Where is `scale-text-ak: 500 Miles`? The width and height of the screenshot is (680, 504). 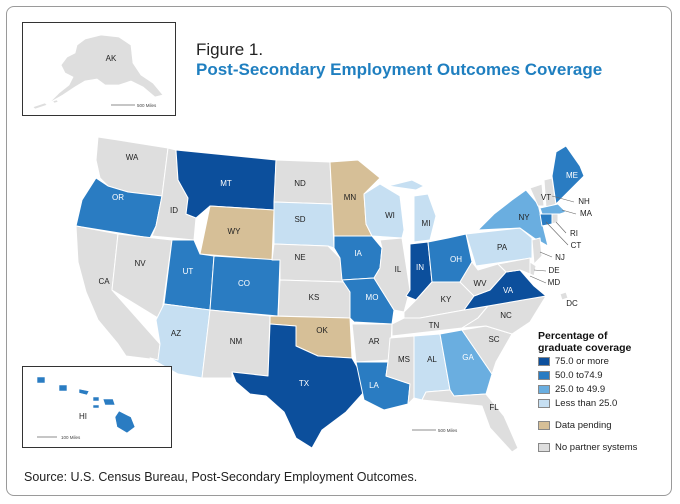
scale-text-ak: 500 Miles is located at coordinates (147, 105).